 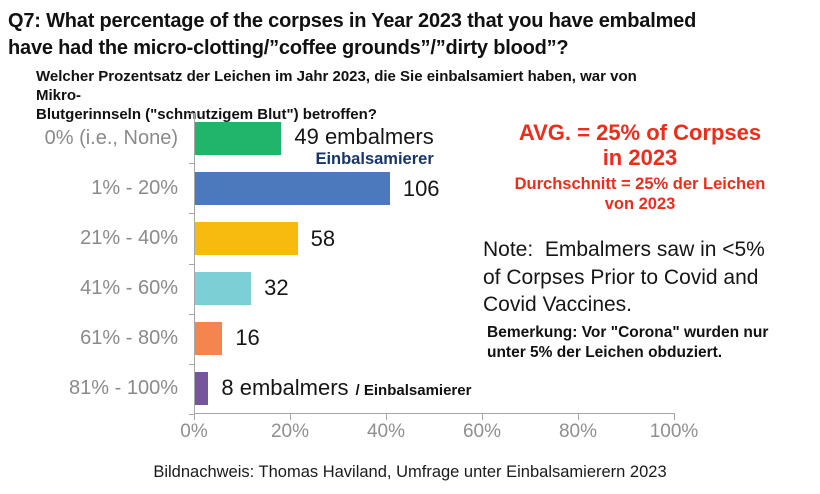 I want to click on bar-value: 58, so click(x=323, y=238).